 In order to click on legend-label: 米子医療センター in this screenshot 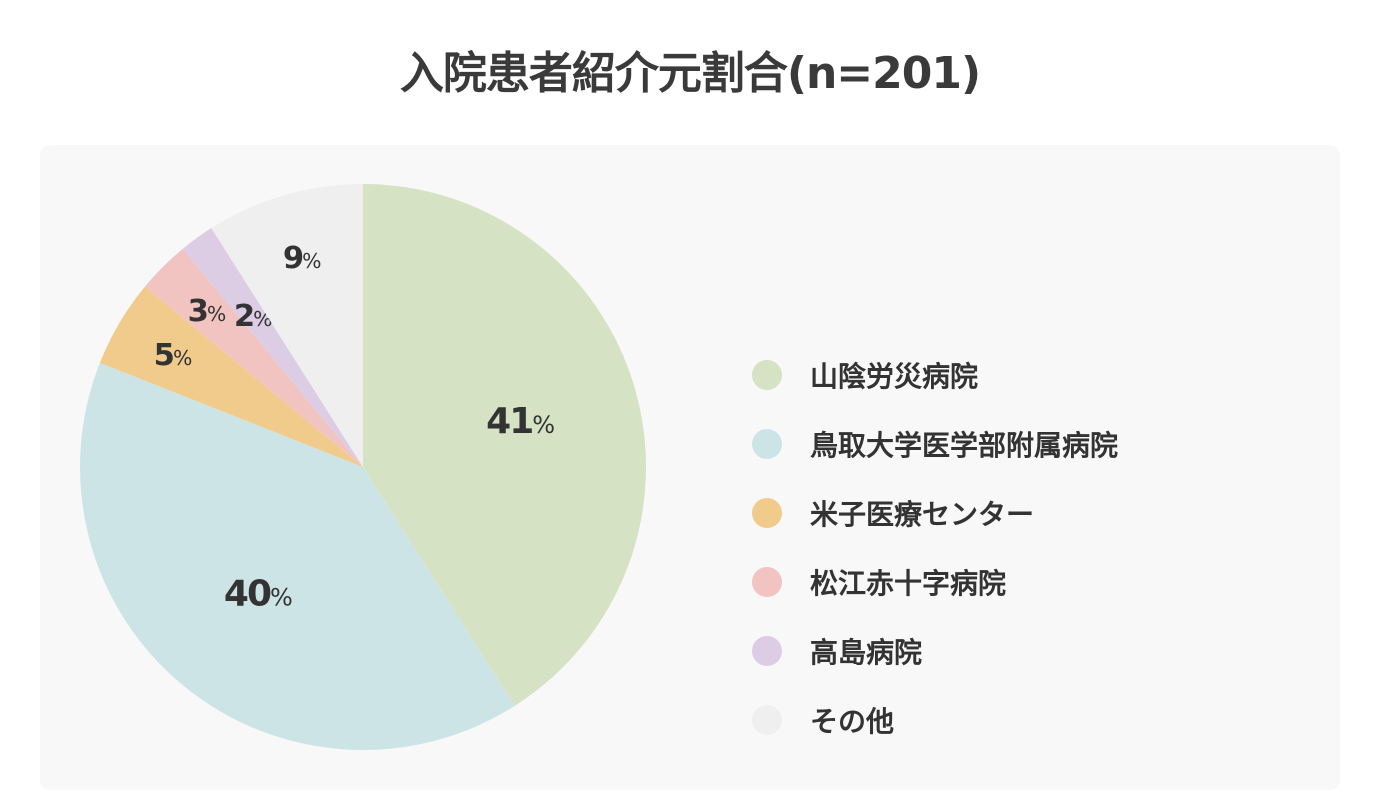, I will do `click(922, 514)`.